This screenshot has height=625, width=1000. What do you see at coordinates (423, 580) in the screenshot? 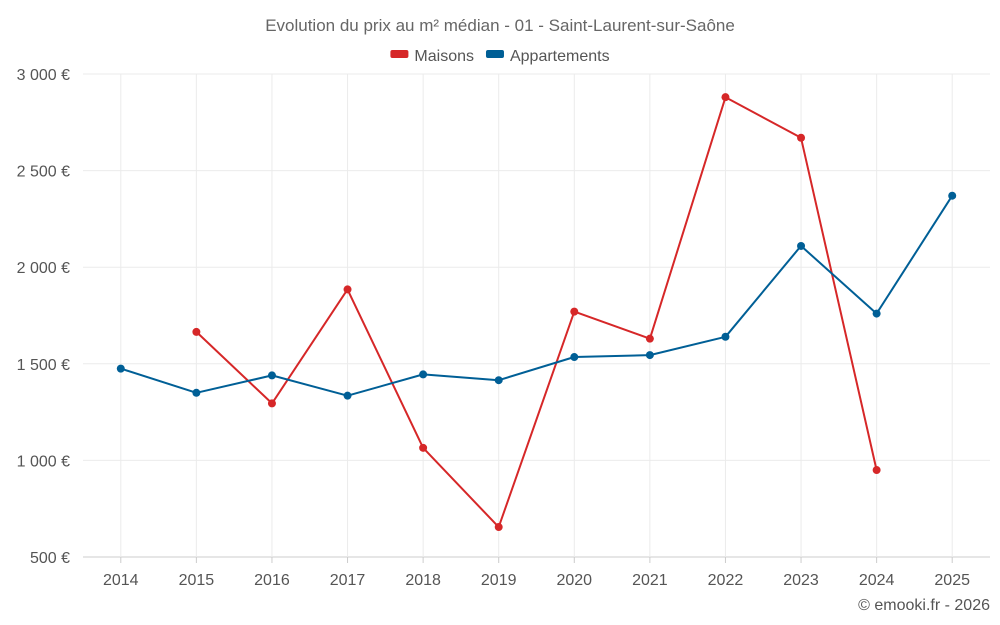
I see `x-tick-label: 2018` at bounding box center [423, 580].